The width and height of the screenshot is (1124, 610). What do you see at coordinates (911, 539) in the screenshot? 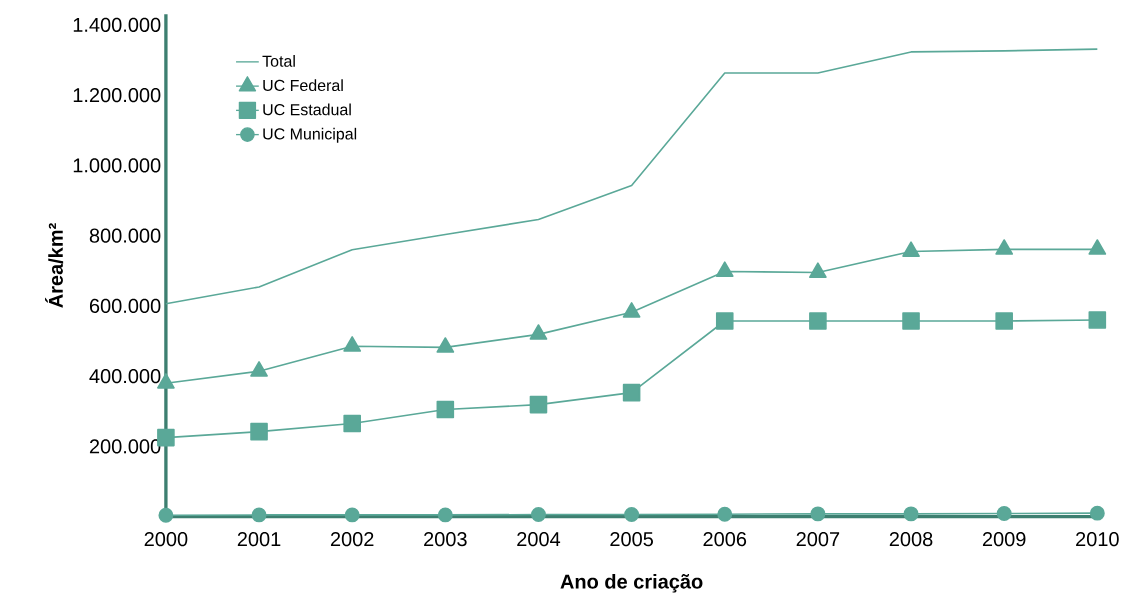
I see `x-tick-label: 2008` at bounding box center [911, 539].